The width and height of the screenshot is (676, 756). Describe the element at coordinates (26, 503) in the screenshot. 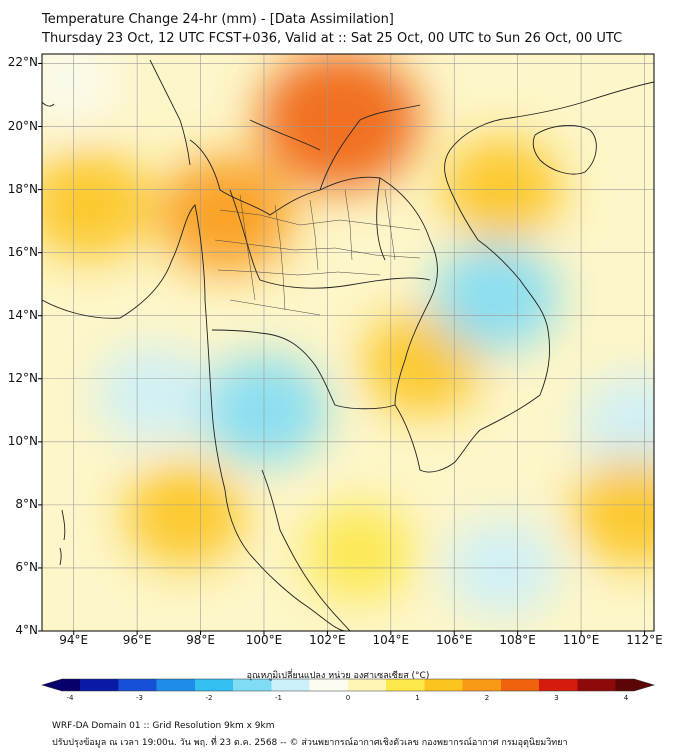

I see `lat-label: 8°N` at that location.